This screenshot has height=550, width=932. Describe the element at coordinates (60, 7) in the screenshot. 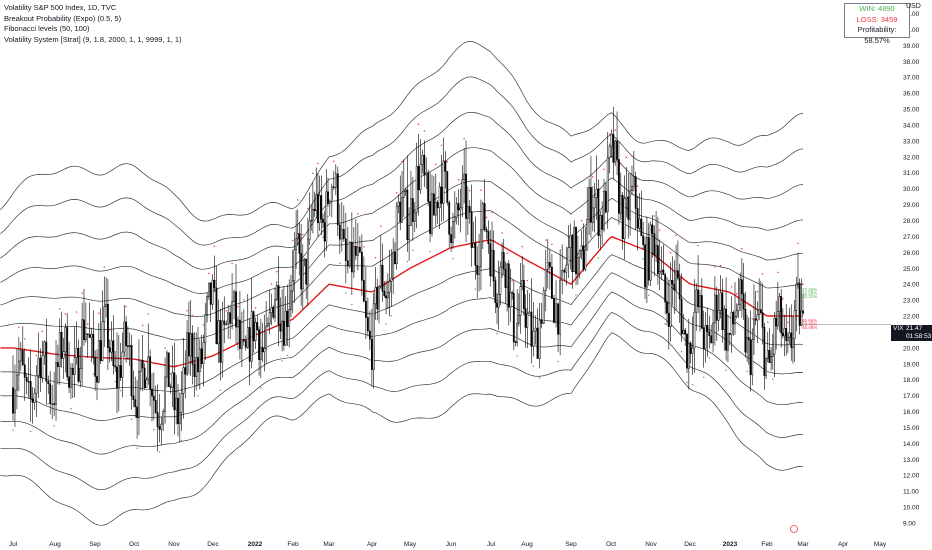

I see `symbol-title: Volatility S&P 500 Index, 1D, TVC` at that location.